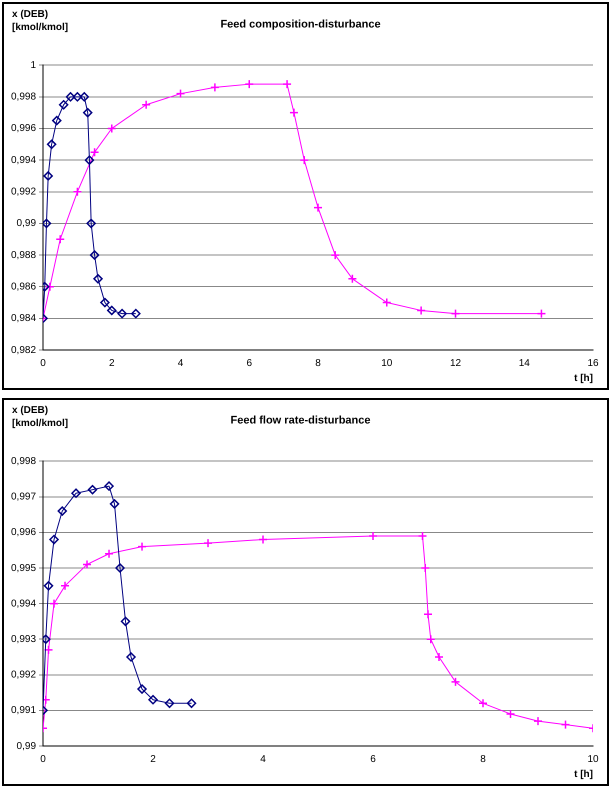  I want to click on x-tick-label: 16, so click(593, 363).